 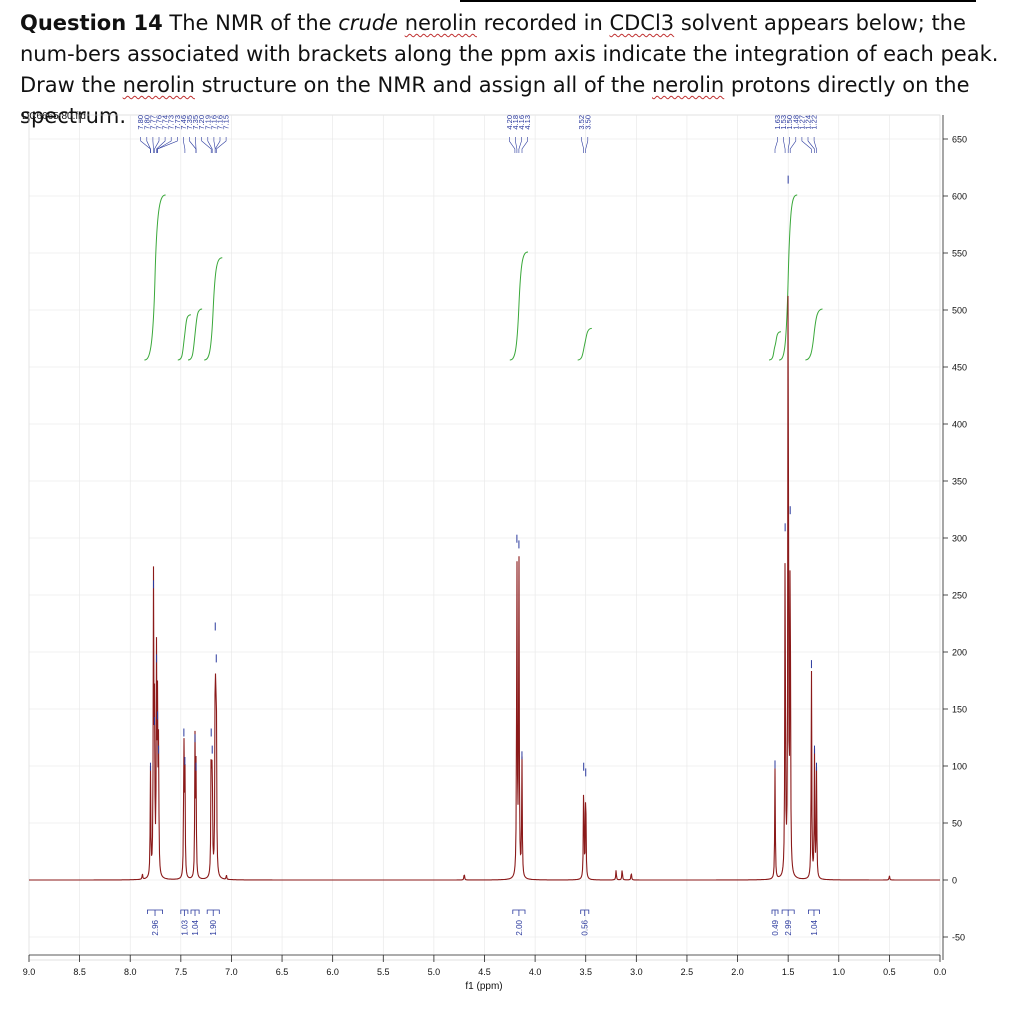 I want to click on y-tick-label: 450, so click(x=959, y=368).